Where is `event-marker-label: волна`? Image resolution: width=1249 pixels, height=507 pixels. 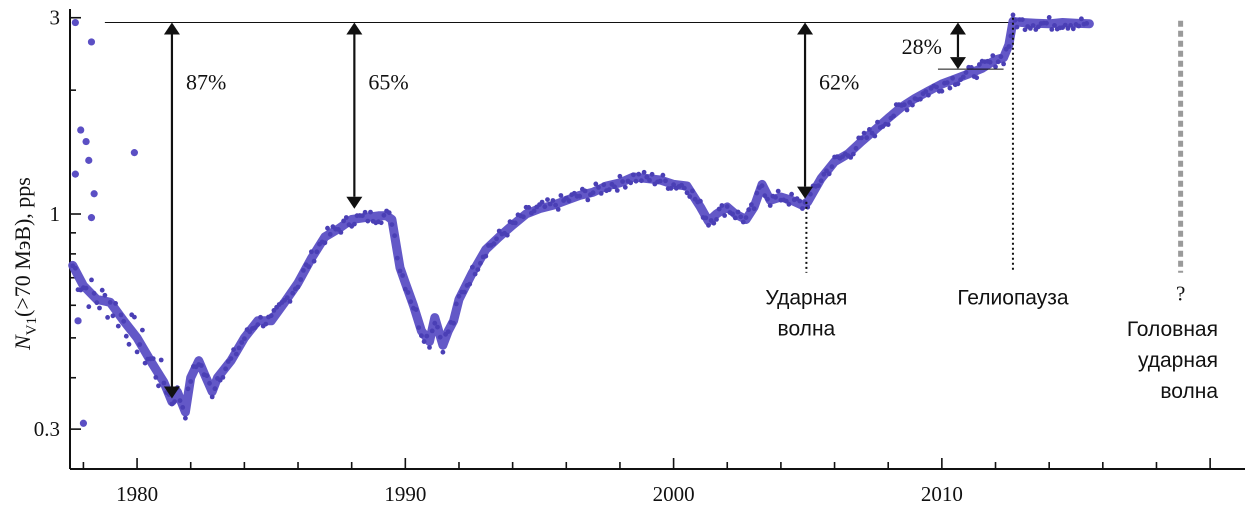
event-marker-label: волна is located at coordinates (807, 329).